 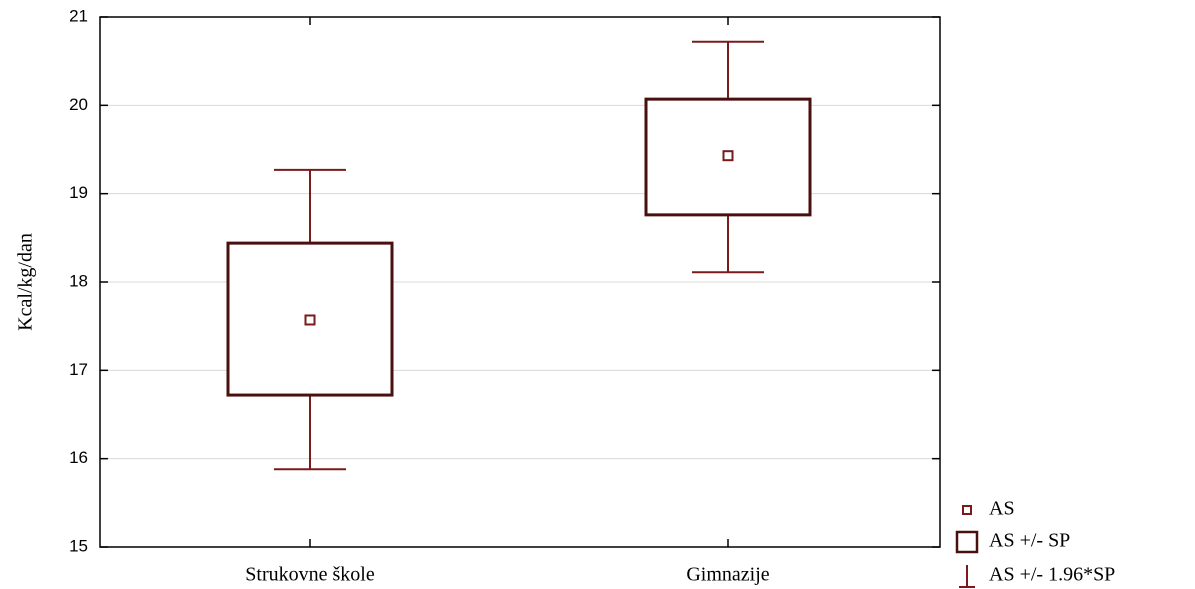 What do you see at coordinates (1029, 541) in the screenshot?
I see `legend-label: AS +/- SP` at bounding box center [1029, 541].